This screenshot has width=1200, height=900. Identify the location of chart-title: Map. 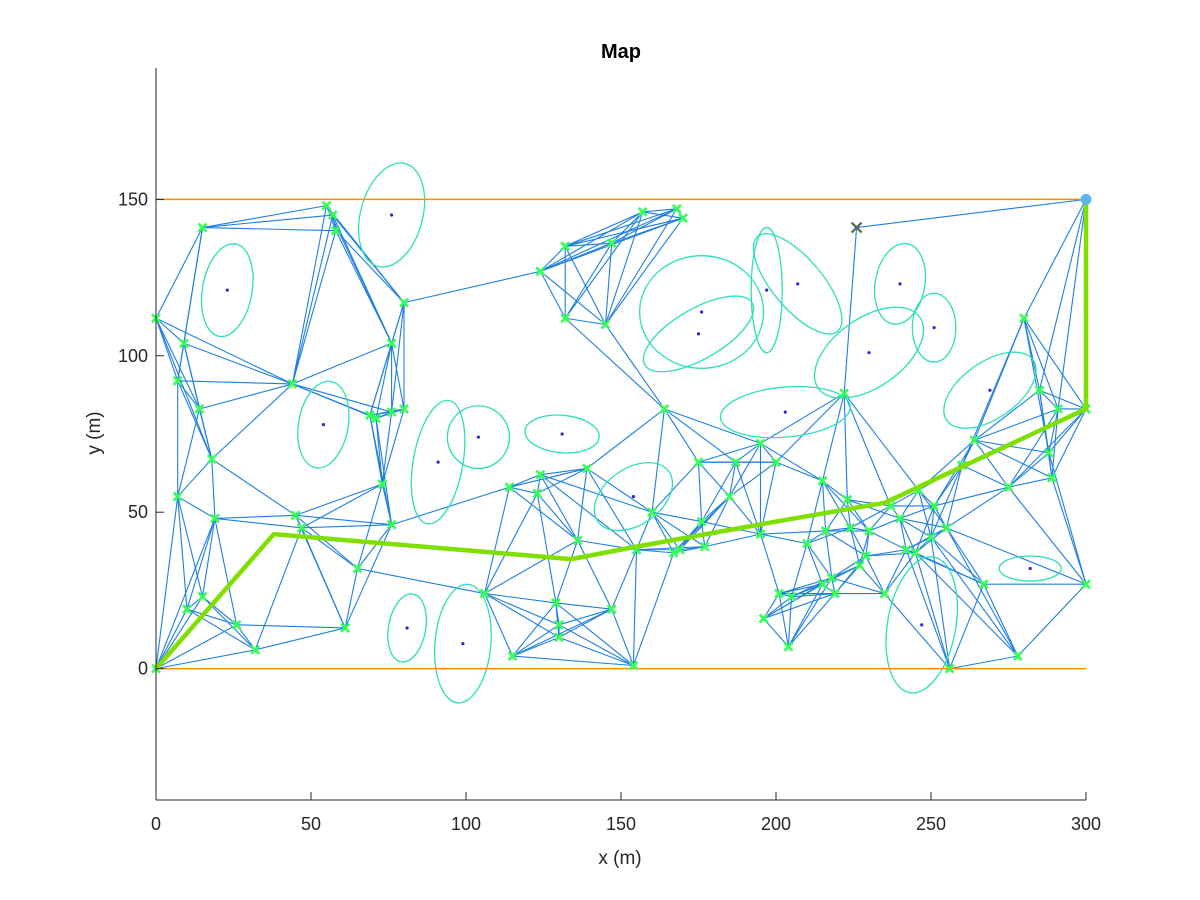
(621, 52).